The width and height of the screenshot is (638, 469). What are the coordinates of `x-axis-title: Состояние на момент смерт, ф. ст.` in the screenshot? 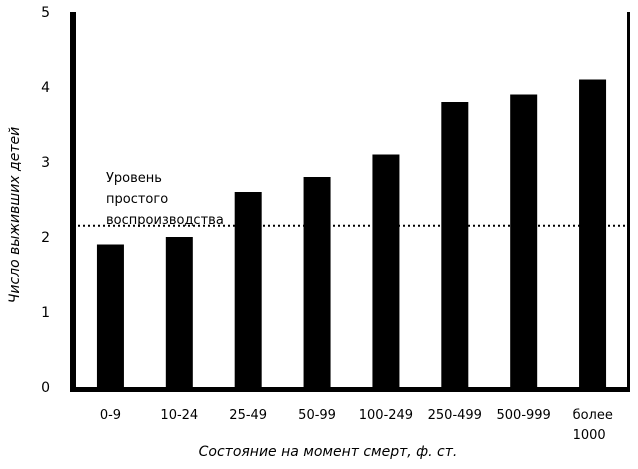 It's located at (328, 452).